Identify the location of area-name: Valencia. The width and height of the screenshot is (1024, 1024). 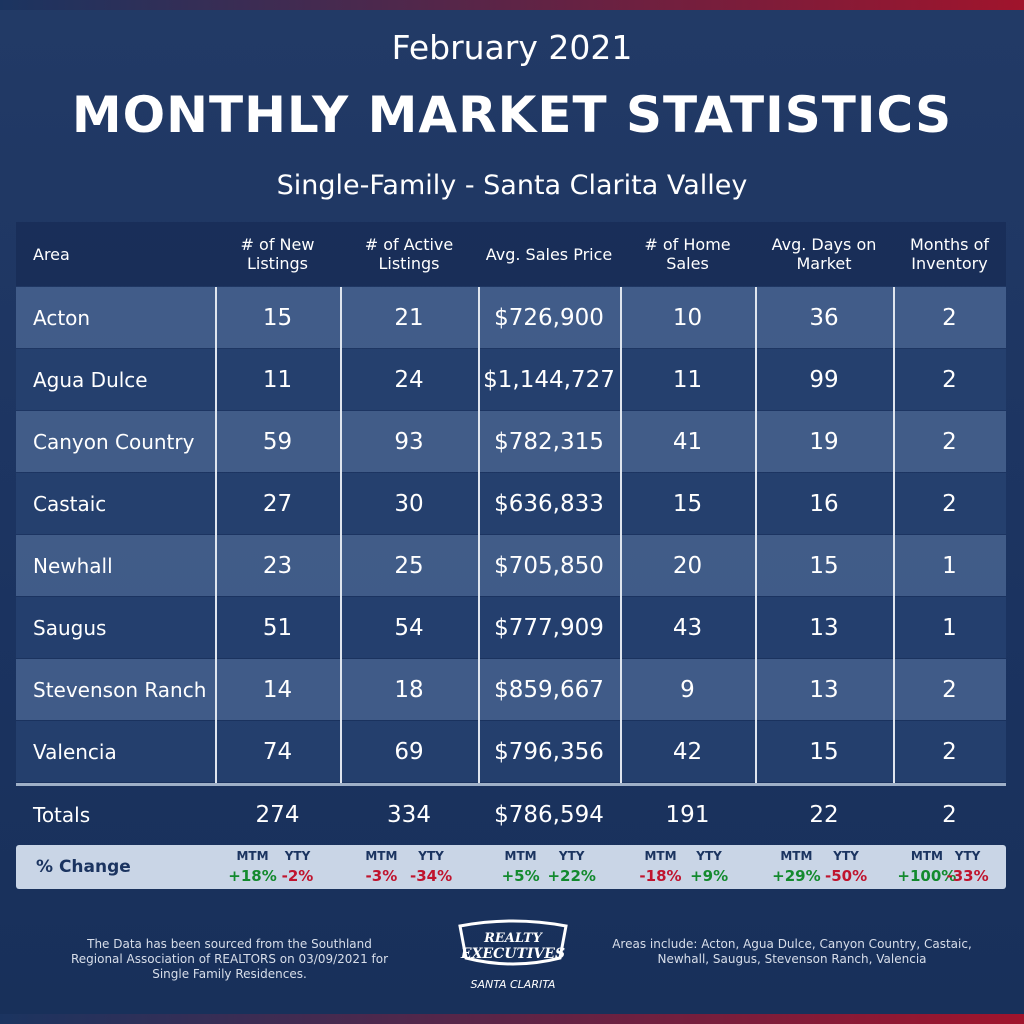
(75, 752).